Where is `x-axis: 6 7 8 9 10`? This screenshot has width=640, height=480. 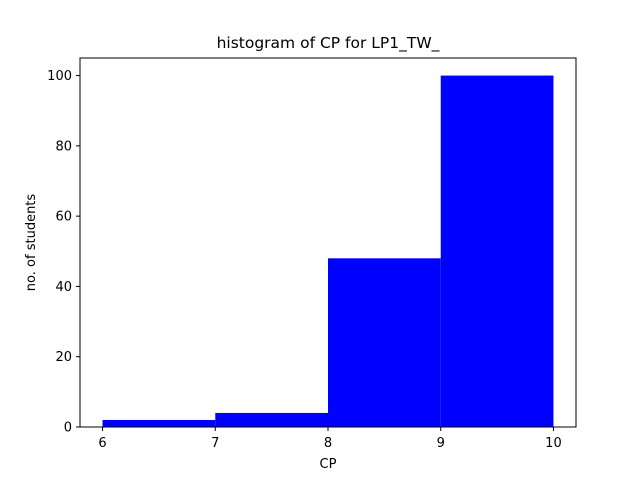 x-axis: 6 7 8 9 10 is located at coordinates (330, 439).